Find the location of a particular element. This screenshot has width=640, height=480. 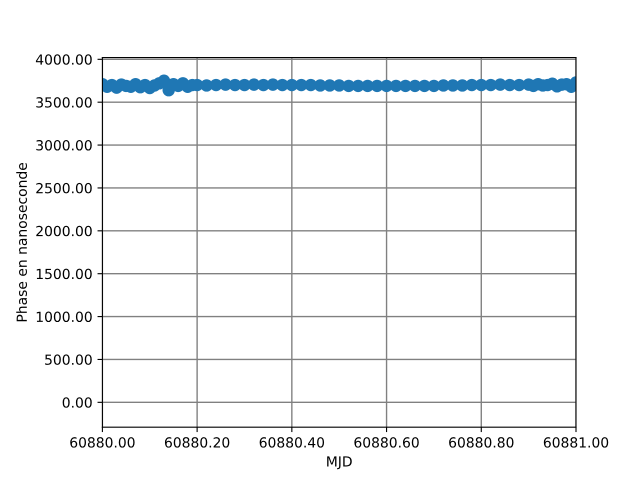

y-tick-label: 3000.00 is located at coordinates (64, 145).